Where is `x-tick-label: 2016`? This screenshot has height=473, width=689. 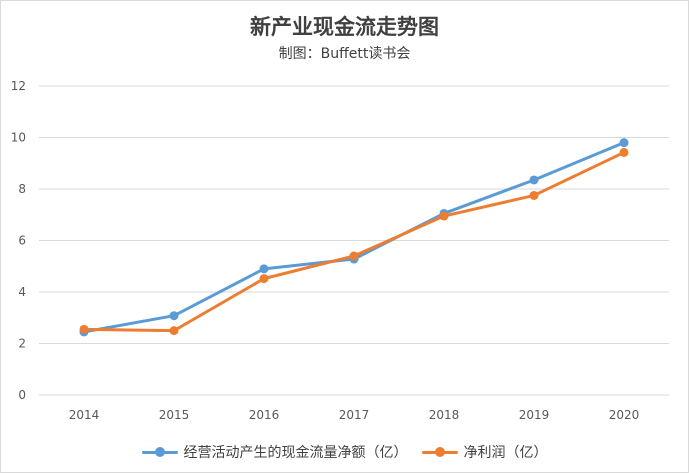 x-tick-label: 2016 is located at coordinates (264, 415).